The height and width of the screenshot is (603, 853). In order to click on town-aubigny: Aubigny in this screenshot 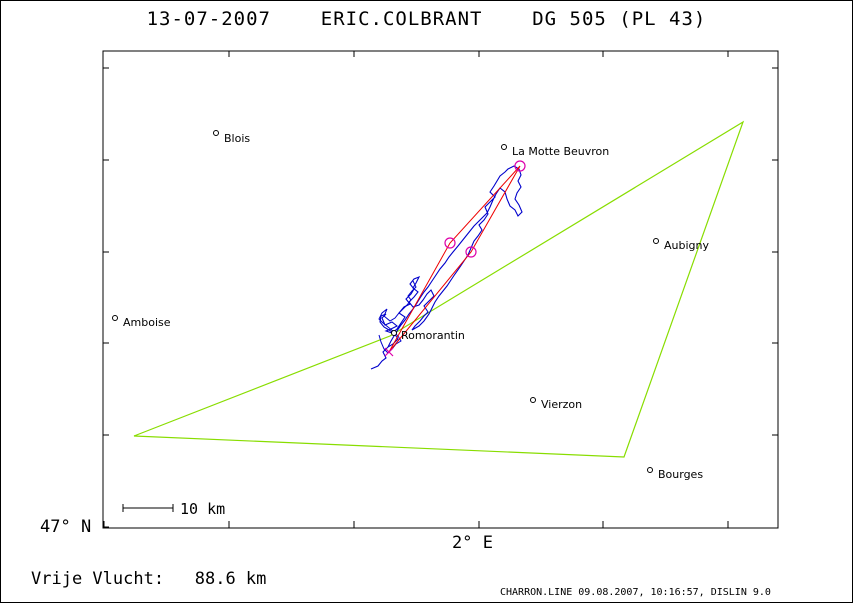, I will do `click(681, 245)`.